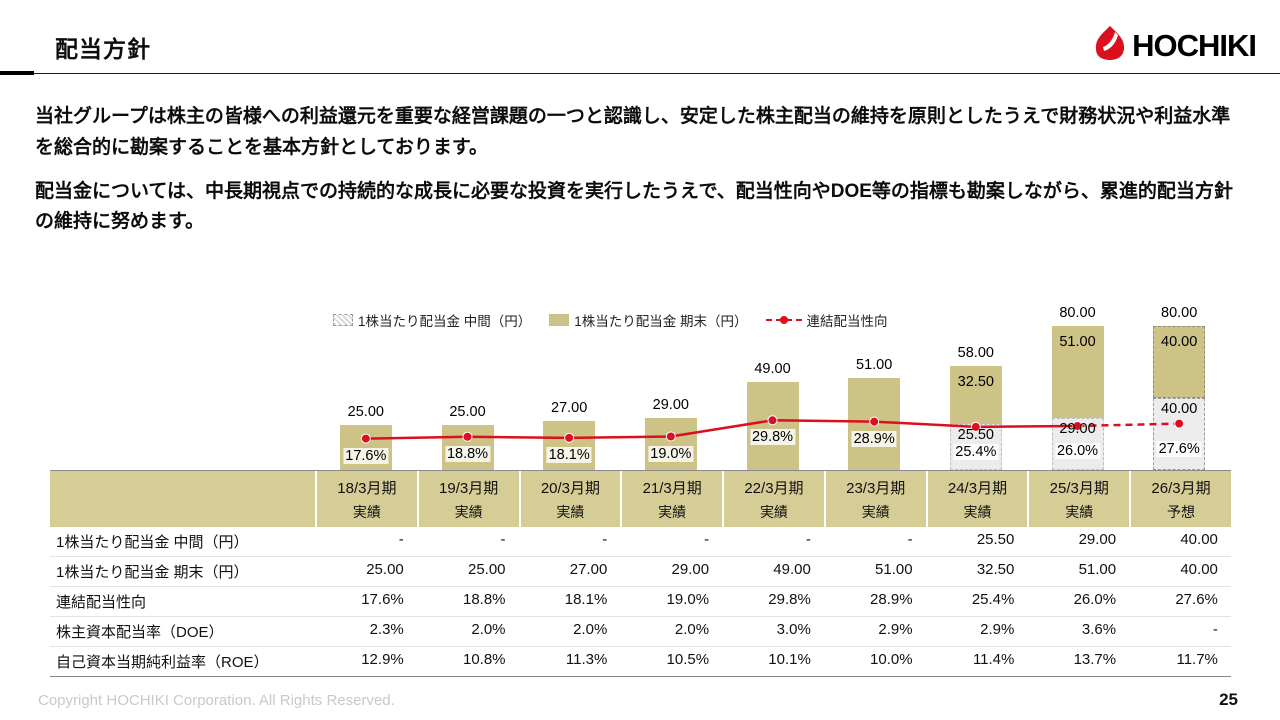 The width and height of the screenshot is (1280, 720). What do you see at coordinates (874, 438) in the screenshot?
I see `payout-ratio-label: 28.9%` at bounding box center [874, 438].